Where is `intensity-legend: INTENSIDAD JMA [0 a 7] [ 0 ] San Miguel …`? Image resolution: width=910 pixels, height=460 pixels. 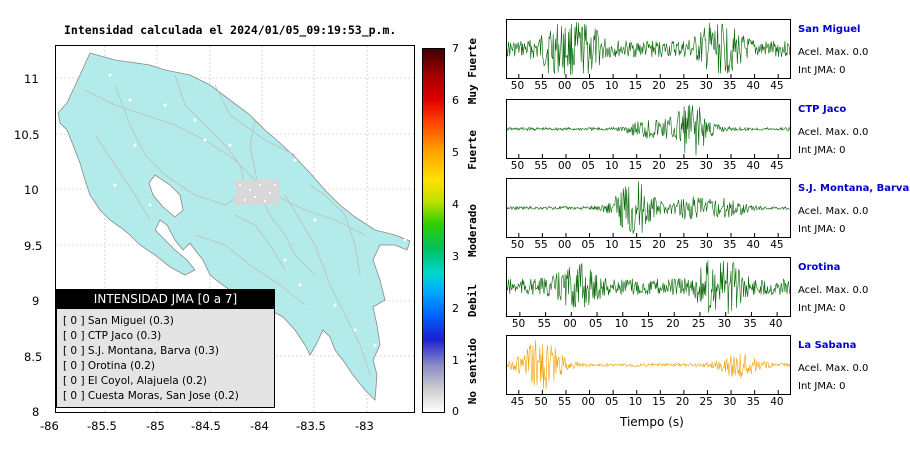
intensity-legend: INTENSIDAD JMA [0 a 7] [ 0 ] San Miguel … is located at coordinates (165, 348).